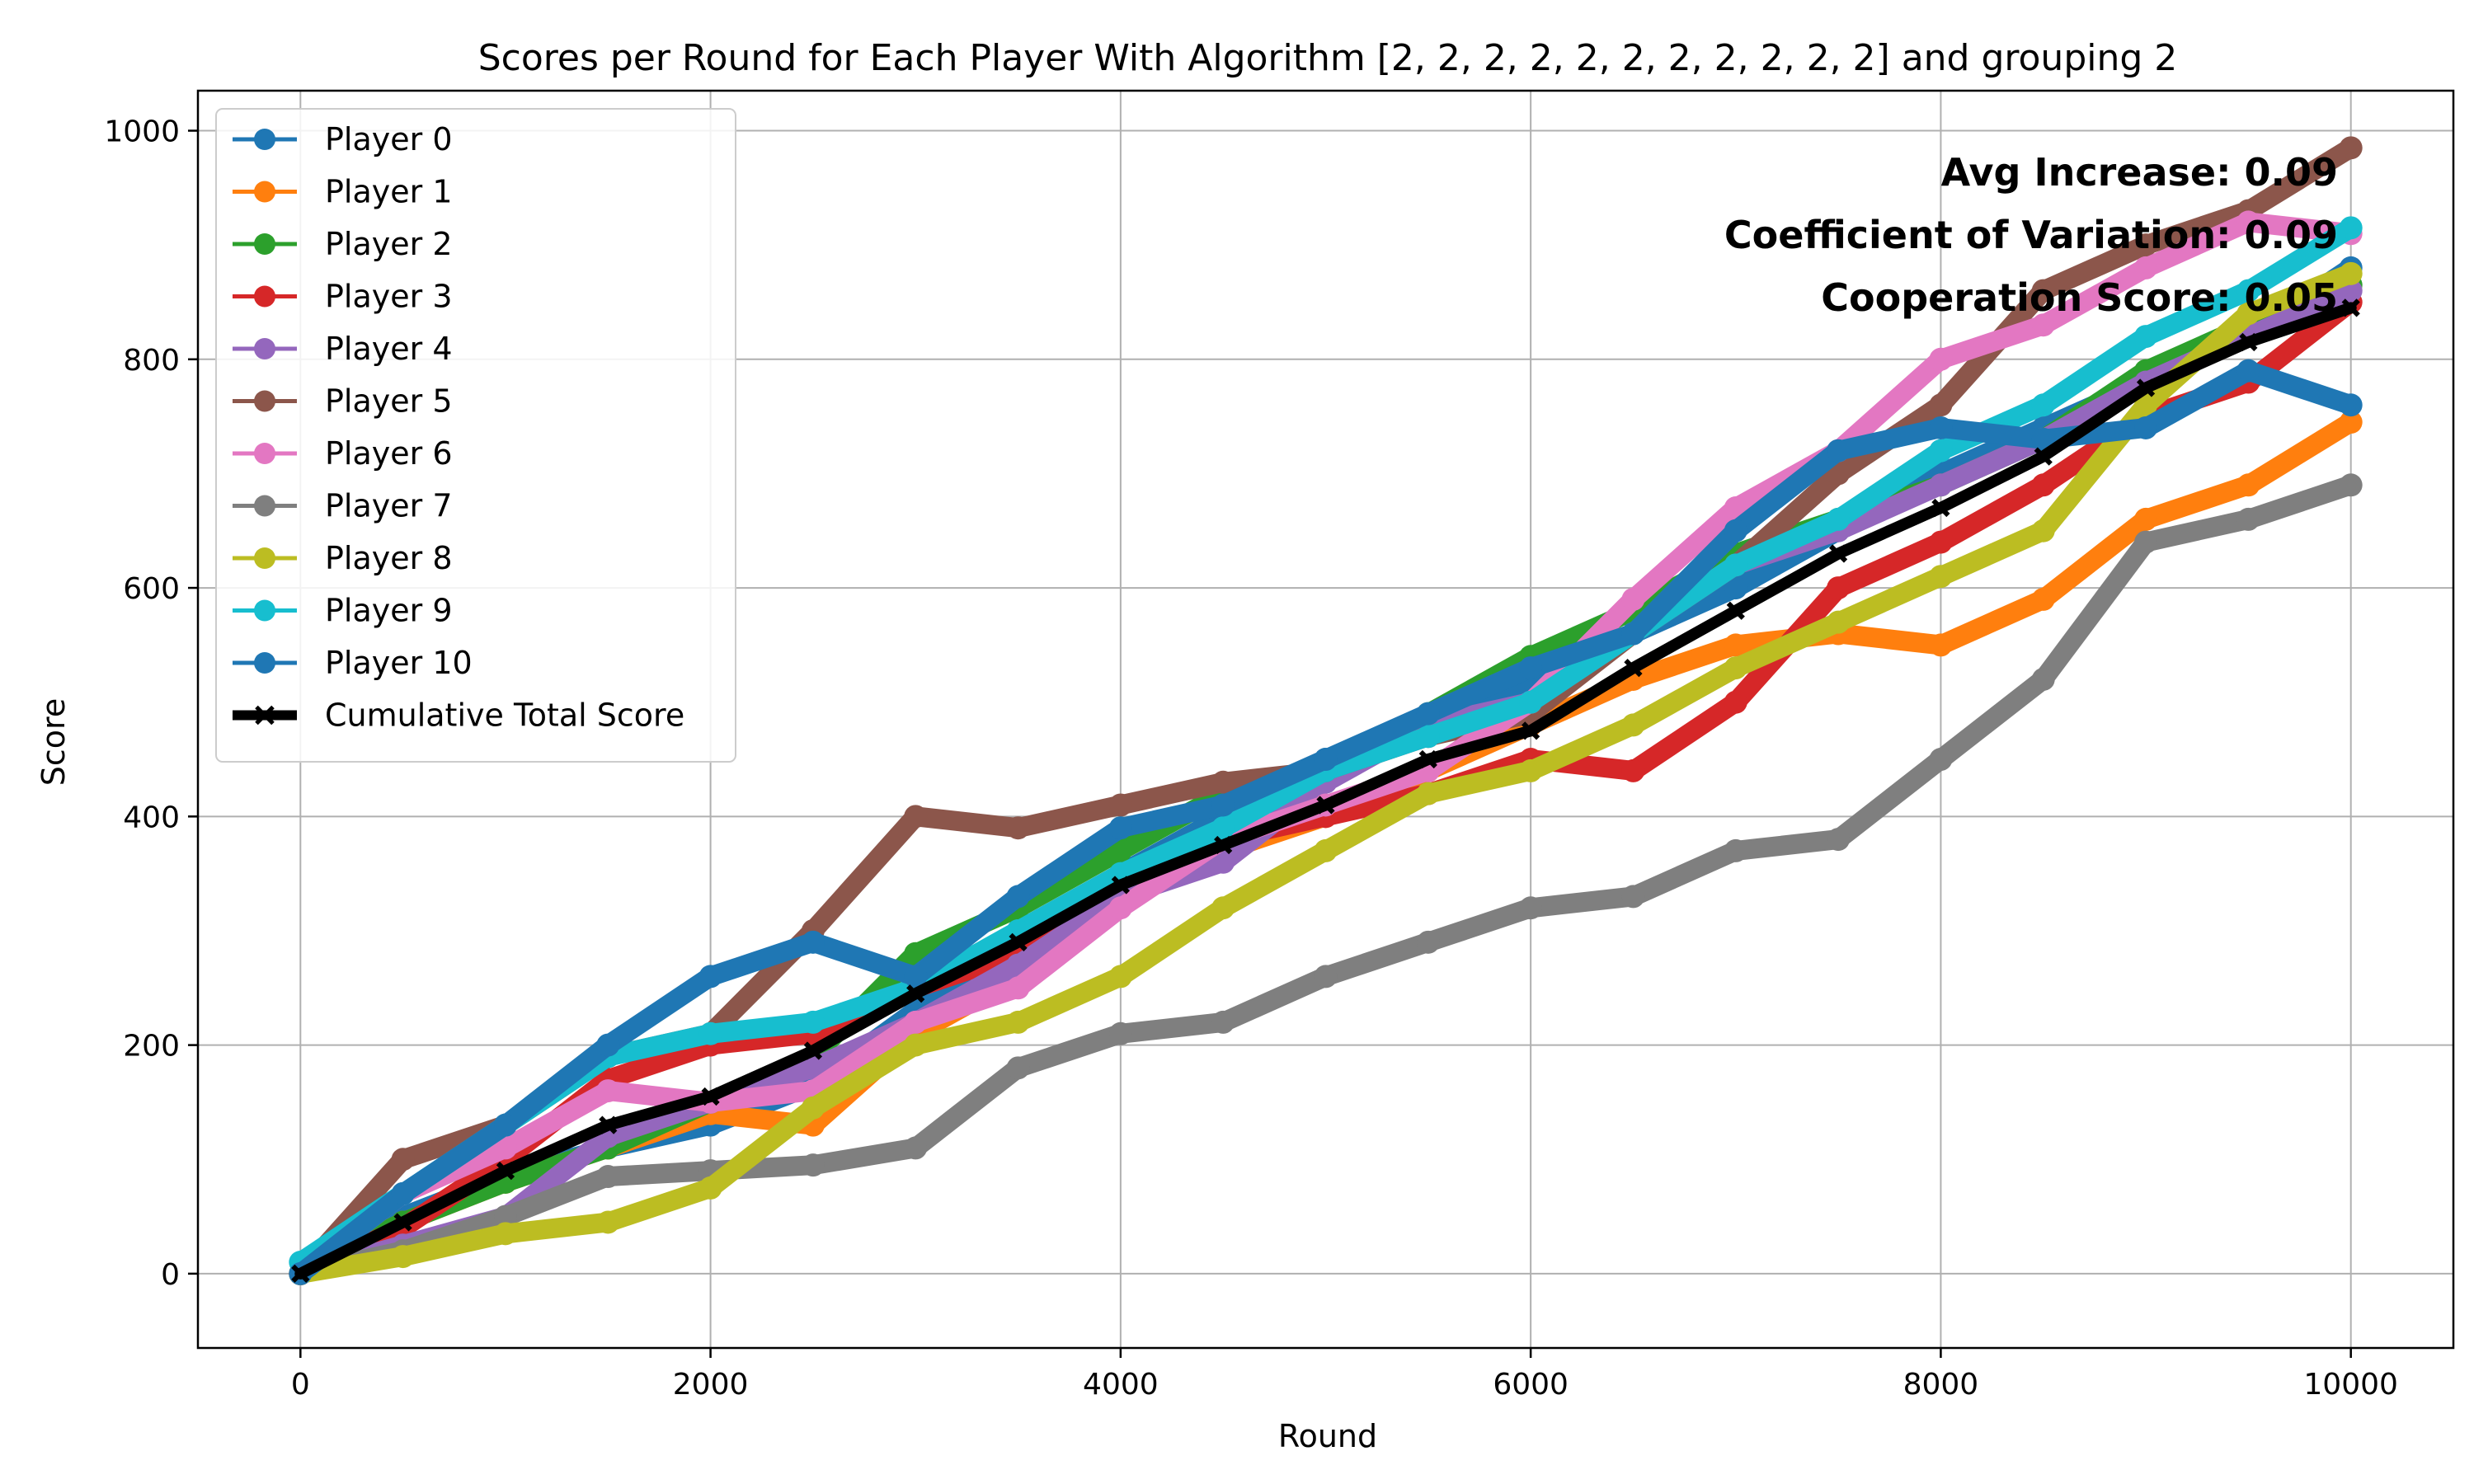  What do you see at coordinates (475, 436) in the screenshot?
I see `legend-box` at bounding box center [475, 436].